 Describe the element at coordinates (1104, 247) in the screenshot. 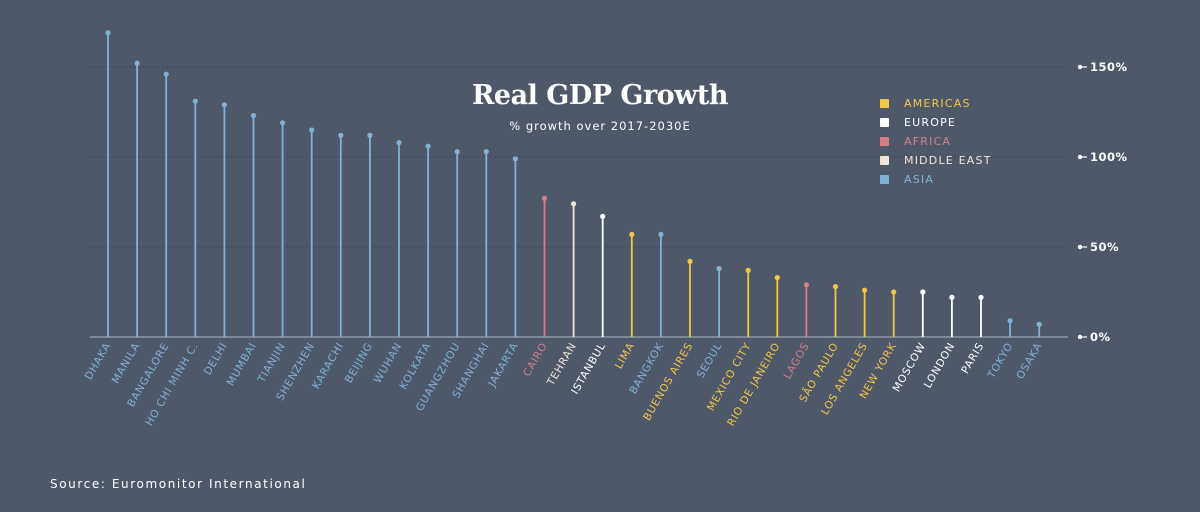

I see `y-tick-label-50-pct: 50%` at that location.